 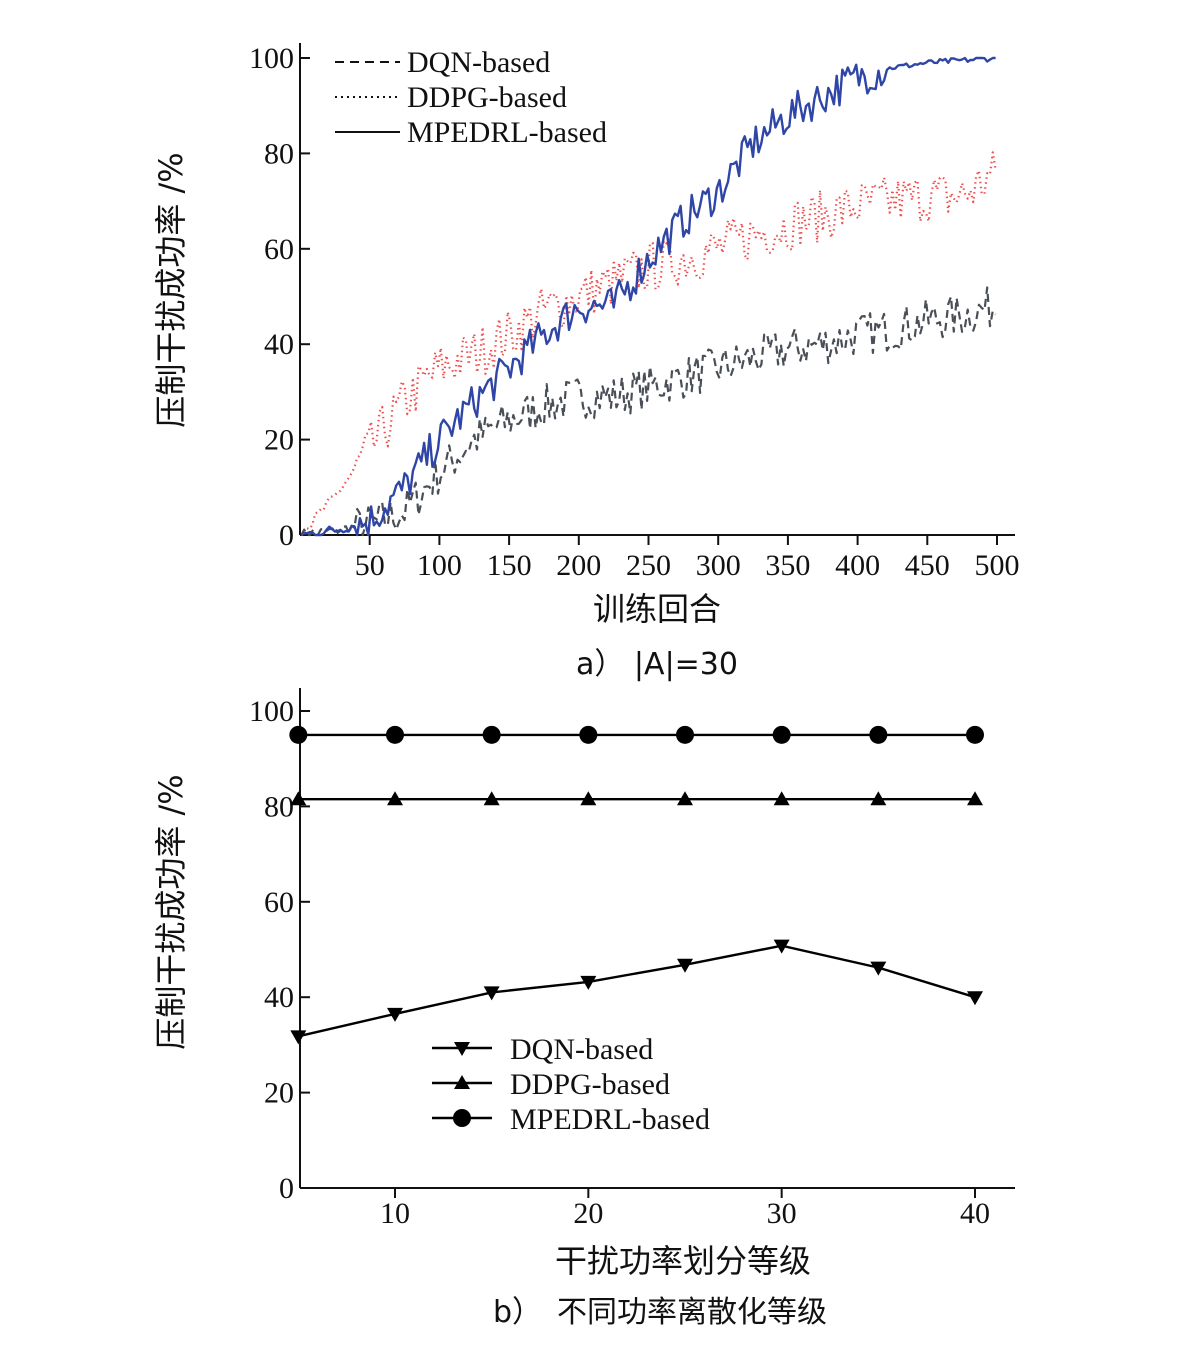 What do you see at coordinates (286, 1188) in the screenshot?
I see `chart-b-y-tick-label: 0` at bounding box center [286, 1188].